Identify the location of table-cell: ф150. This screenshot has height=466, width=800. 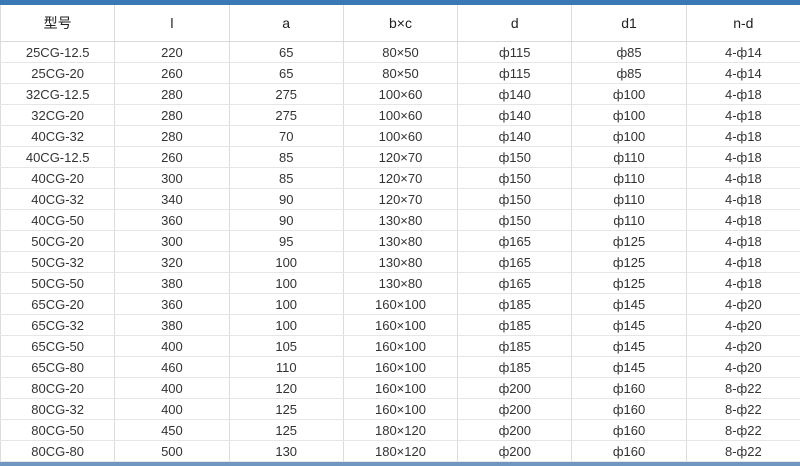
(515, 157).